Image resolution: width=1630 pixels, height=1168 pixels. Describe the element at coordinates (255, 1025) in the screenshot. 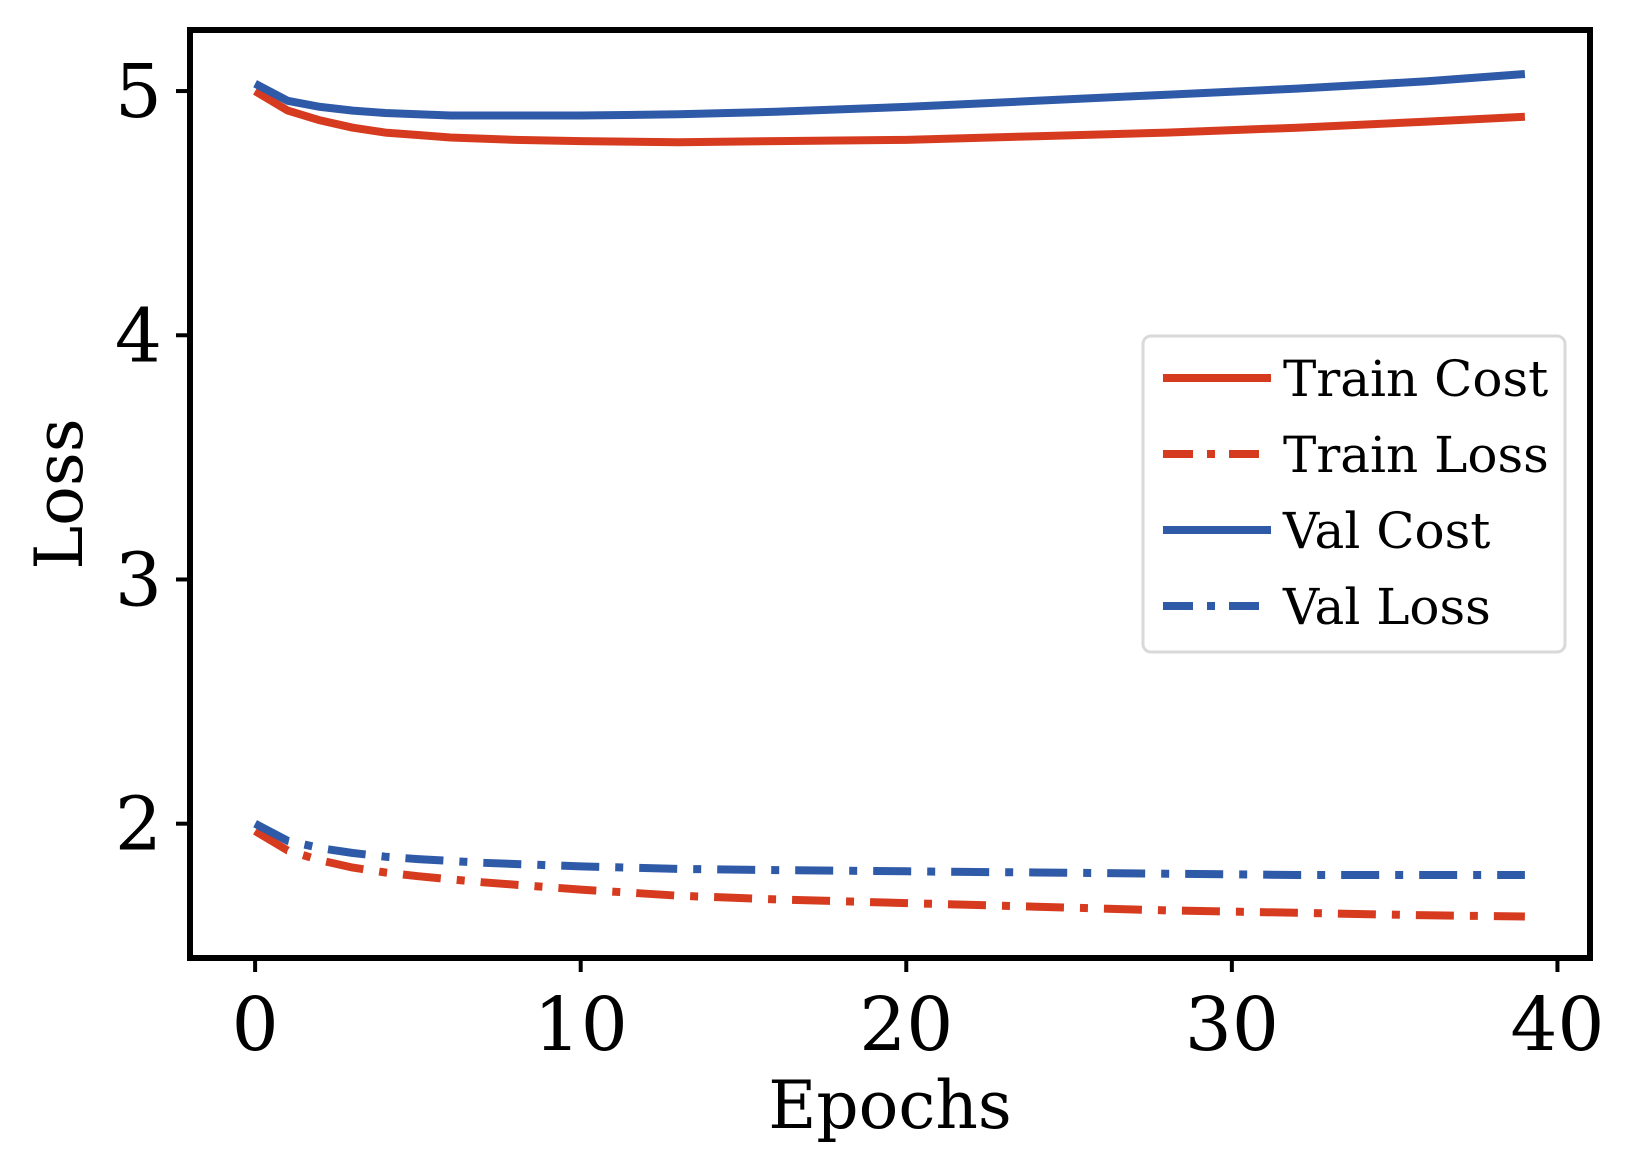

I see `x-tick-label: 0` at that location.